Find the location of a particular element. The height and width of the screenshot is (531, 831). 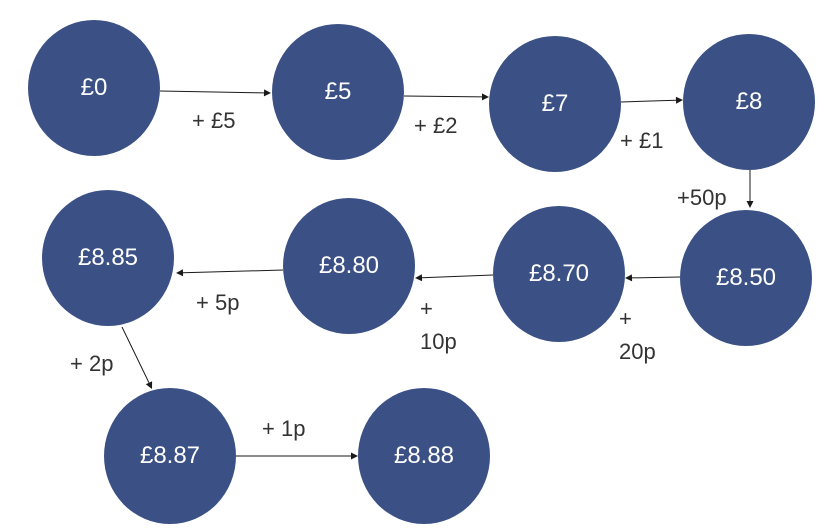

arrowhead-n8-n9 is located at coordinates (354, 456).